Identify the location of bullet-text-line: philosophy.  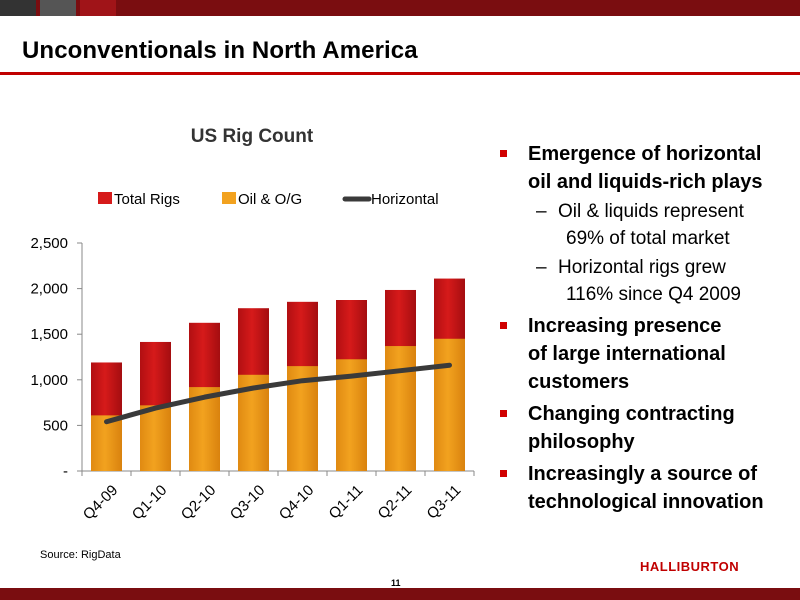
(581, 442).